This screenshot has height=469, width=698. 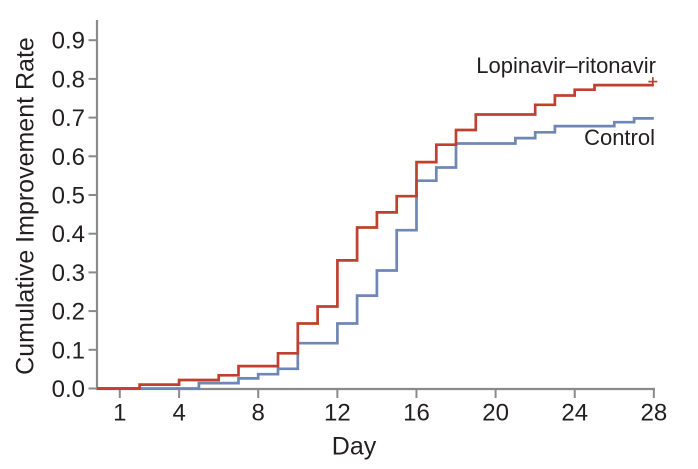 What do you see at coordinates (178, 413) in the screenshot?
I see `x-tick-label: 4` at bounding box center [178, 413].